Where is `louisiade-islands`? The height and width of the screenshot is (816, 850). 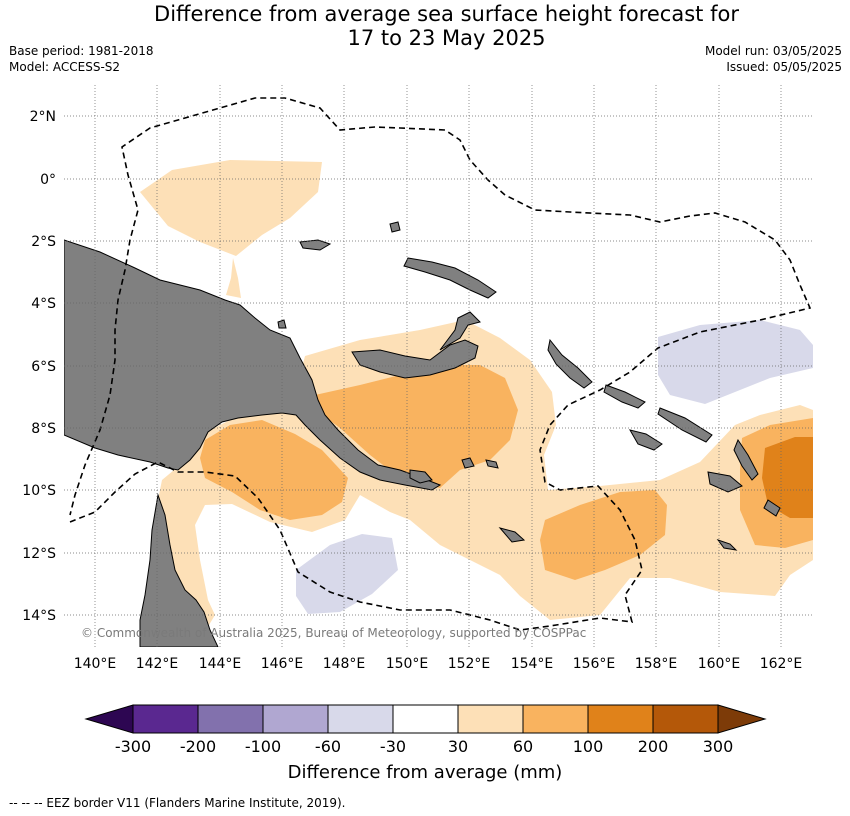
louisiade-islands is located at coordinates (512, 535).